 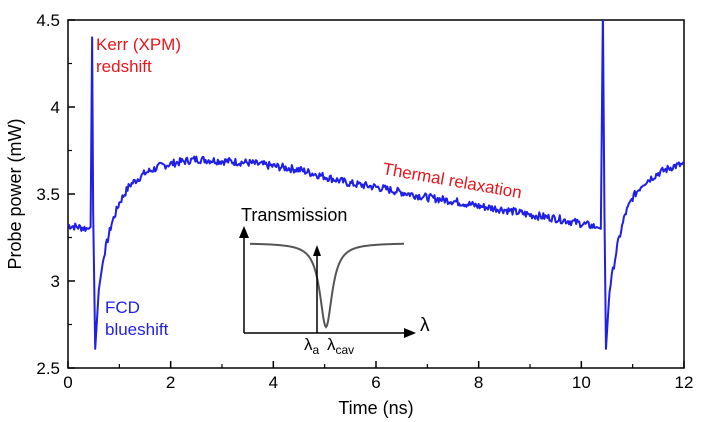 I want to click on x-axis-ticks: 0 2 4 6 8 10 12, so click(x=378, y=376).